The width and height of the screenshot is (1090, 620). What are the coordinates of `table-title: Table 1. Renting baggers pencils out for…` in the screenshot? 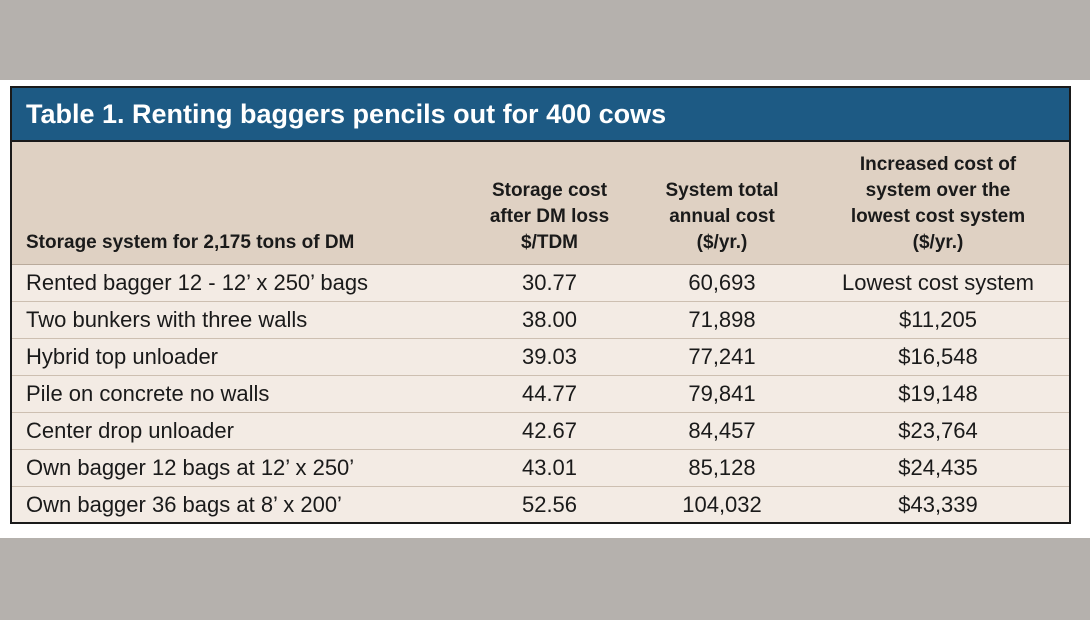 It's located at (540, 115).